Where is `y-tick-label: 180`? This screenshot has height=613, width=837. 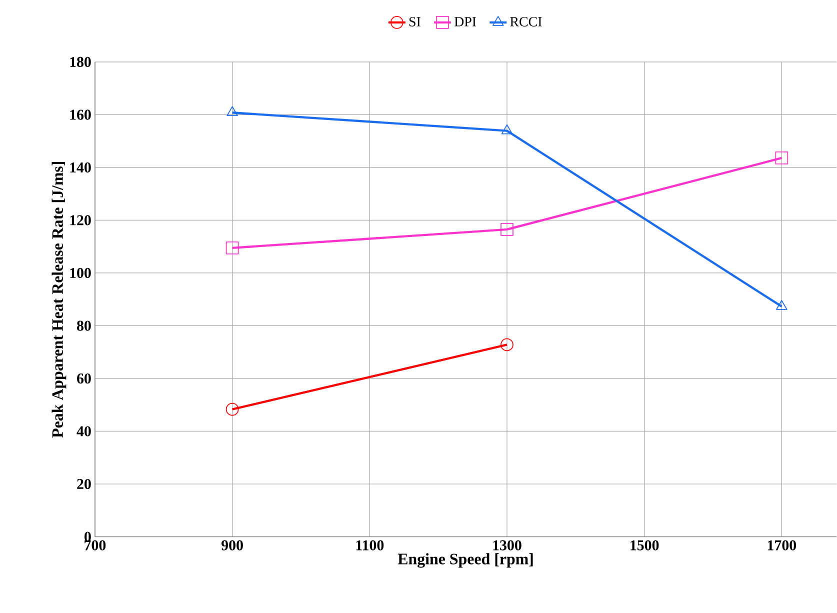 y-tick-label: 180 is located at coordinates (80, 62).